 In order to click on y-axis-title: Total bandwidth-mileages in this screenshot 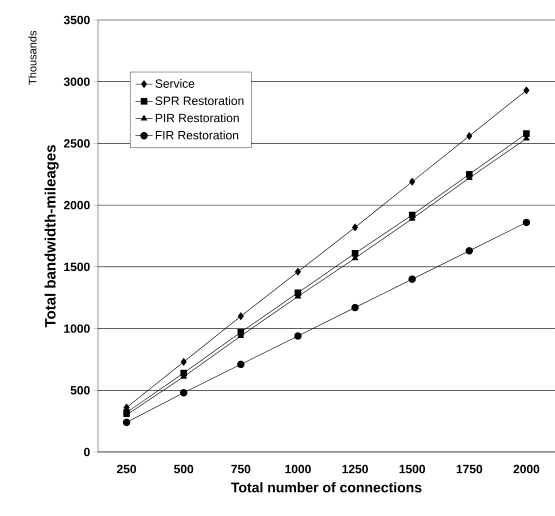, I will do `click(51, 236)`.